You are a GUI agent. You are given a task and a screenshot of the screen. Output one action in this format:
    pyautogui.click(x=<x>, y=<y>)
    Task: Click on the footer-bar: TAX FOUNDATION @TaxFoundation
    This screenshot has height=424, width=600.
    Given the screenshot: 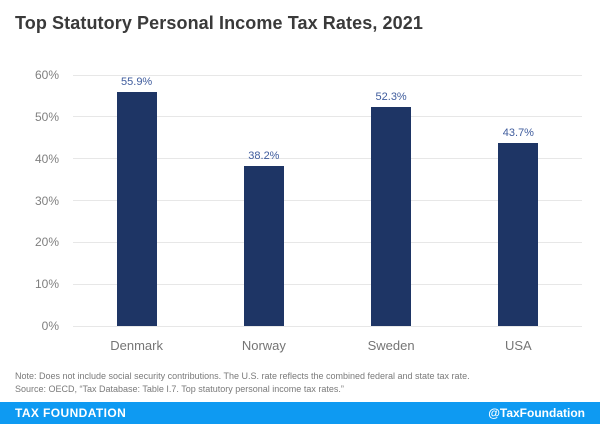 What is the action you would take?
    pyautogui.click(x=300, y=413)
    